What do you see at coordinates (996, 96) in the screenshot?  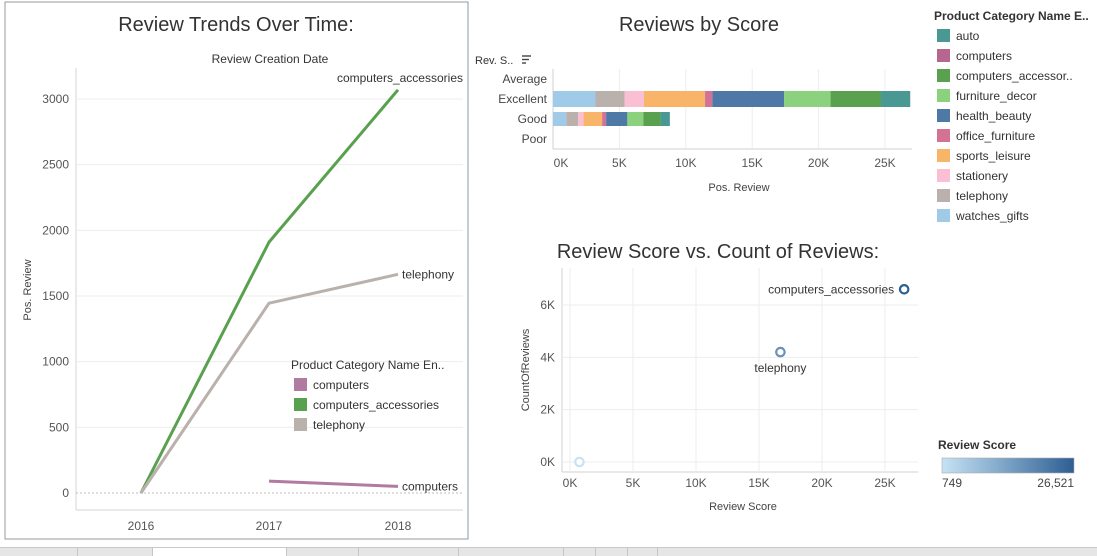 I see `legend-item-label: furniture_decor` at bounding box center [996, 96].